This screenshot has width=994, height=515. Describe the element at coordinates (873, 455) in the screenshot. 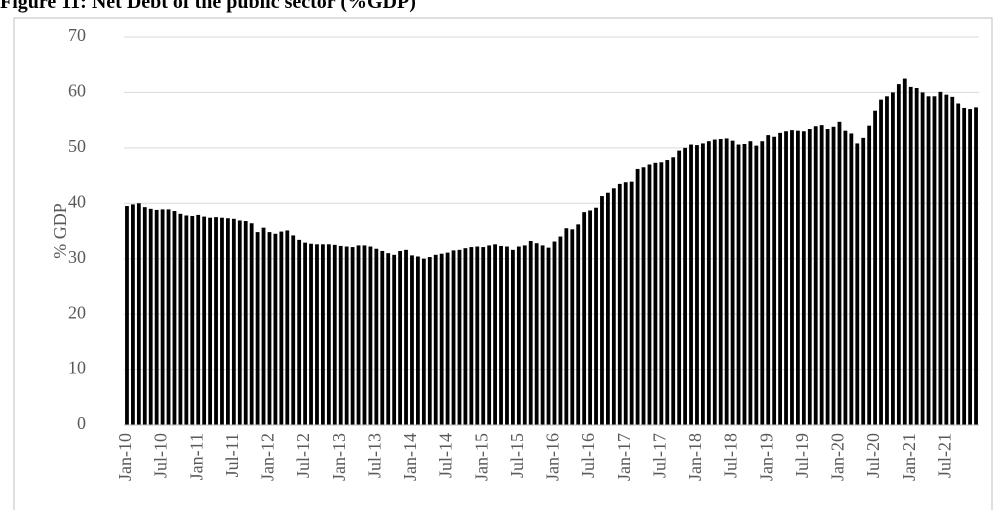

I see `x-tick-label: Jul-20` at that location.